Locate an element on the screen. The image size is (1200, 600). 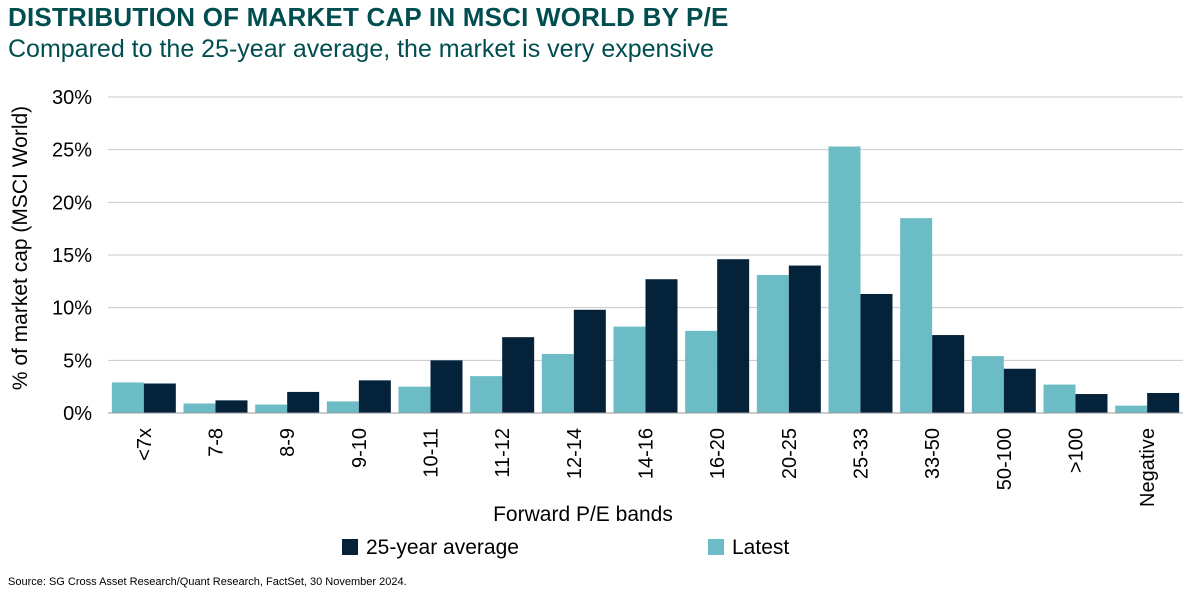
x-tick-label: 14-16 is located at coordinates (647, 453).